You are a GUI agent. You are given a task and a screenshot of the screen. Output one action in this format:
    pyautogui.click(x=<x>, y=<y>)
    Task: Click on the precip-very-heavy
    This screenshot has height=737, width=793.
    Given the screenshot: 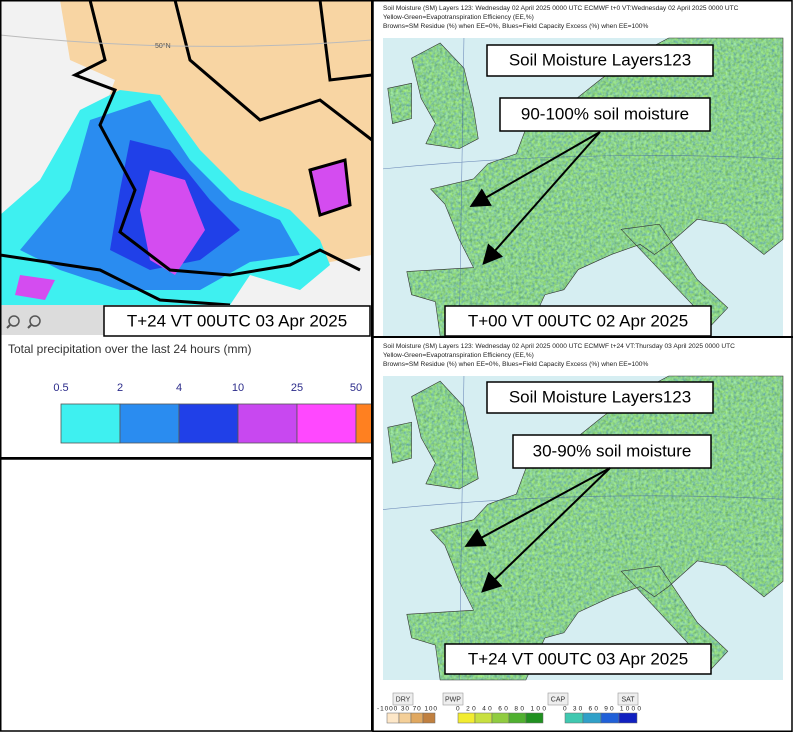 What is the action you would take?
    pyautogui.click(x=182, y=230)
    